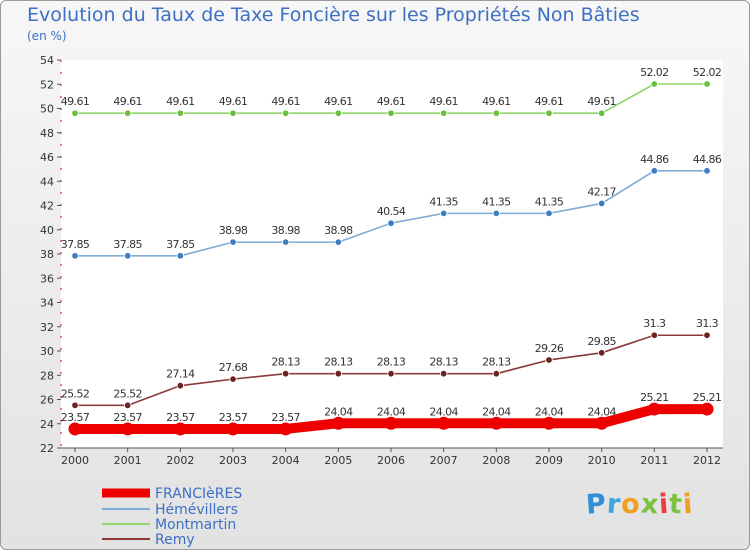  I want to click on y-tick-label: 48, so click(47, 133).